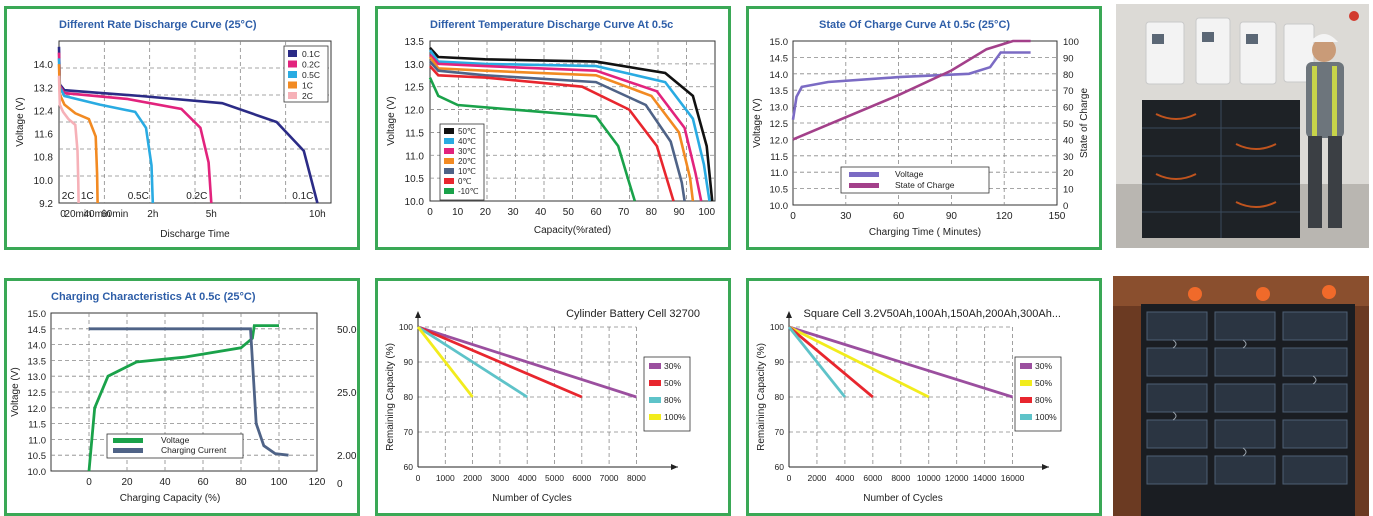  Describe the element at coordinates (596, 212) in the screenshot. I see `x-tick-label: 60` at that location.